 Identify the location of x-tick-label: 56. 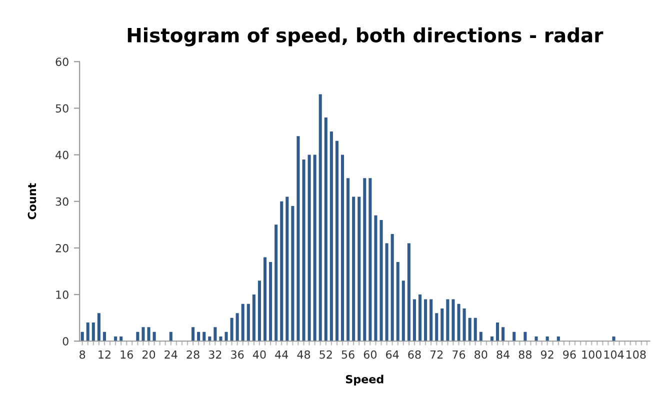
(348, 354).